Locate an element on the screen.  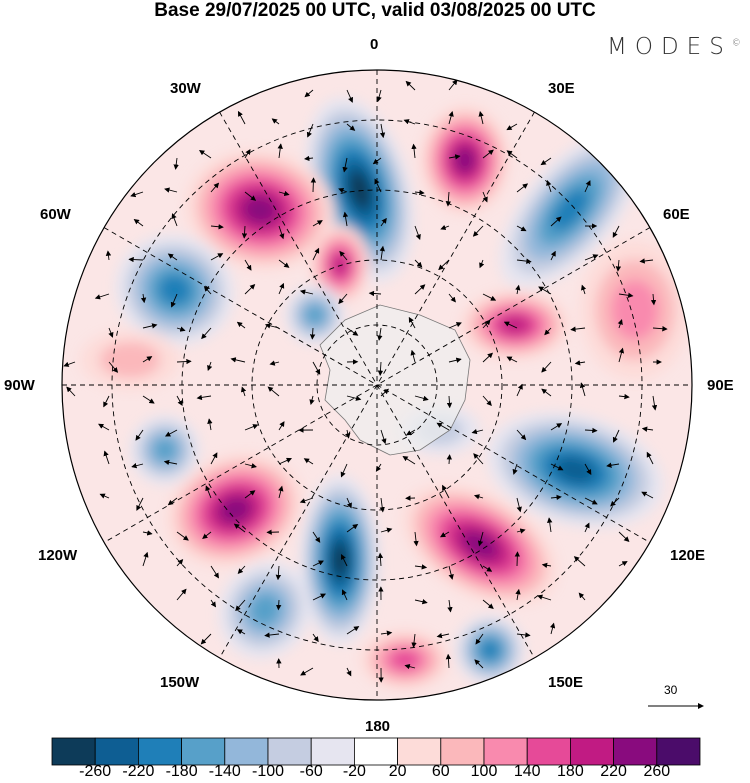
lon-label-30w: 30W is located at coordinates (185, 88).